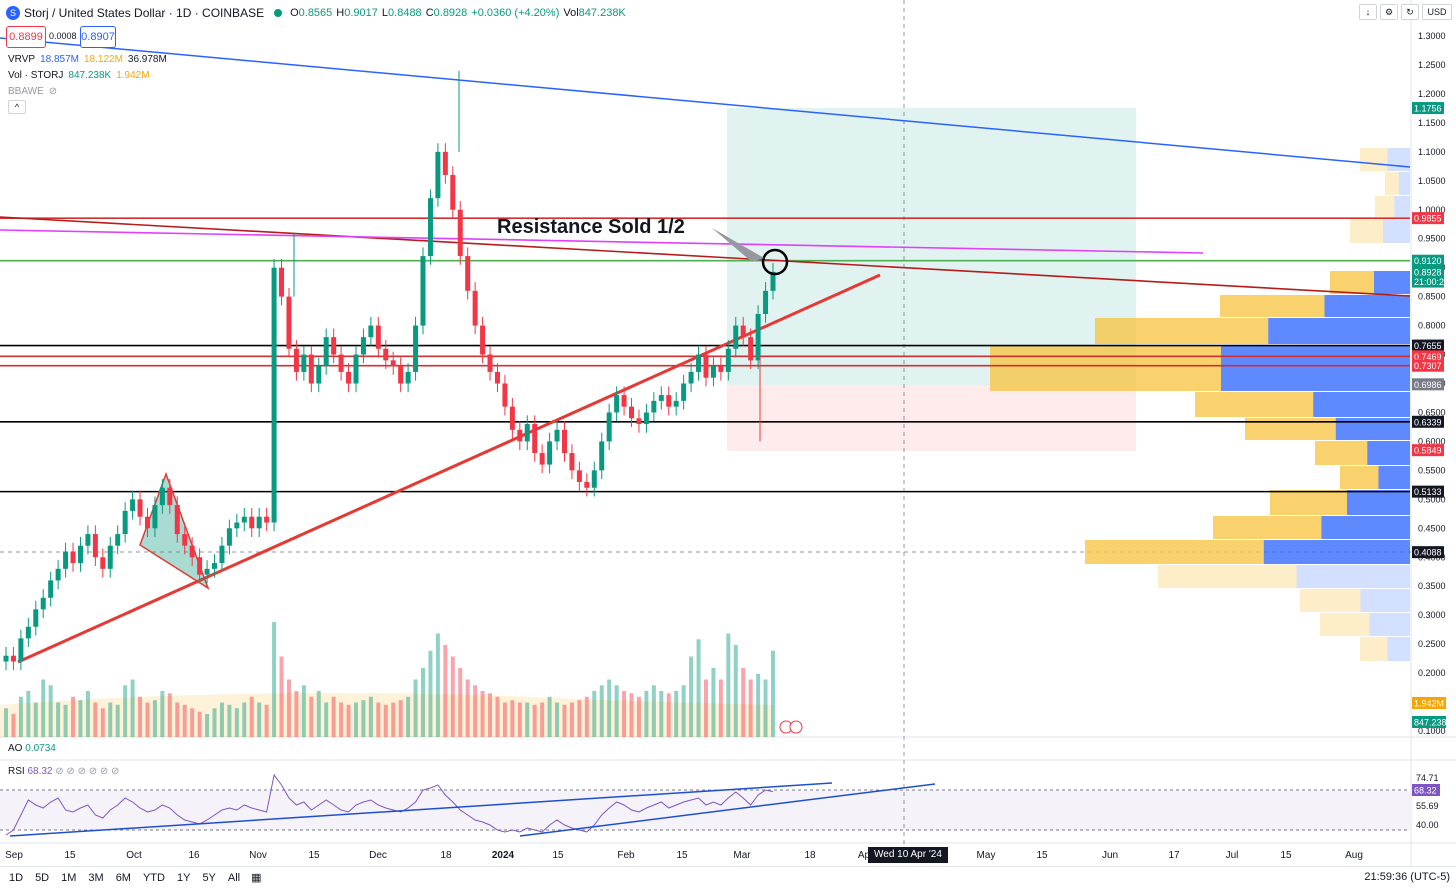 The height and width of the screenshot is (888, 1456). Describe the element at coordinates (389, 804) in the screenshot. I see `rsi-line` at that location.